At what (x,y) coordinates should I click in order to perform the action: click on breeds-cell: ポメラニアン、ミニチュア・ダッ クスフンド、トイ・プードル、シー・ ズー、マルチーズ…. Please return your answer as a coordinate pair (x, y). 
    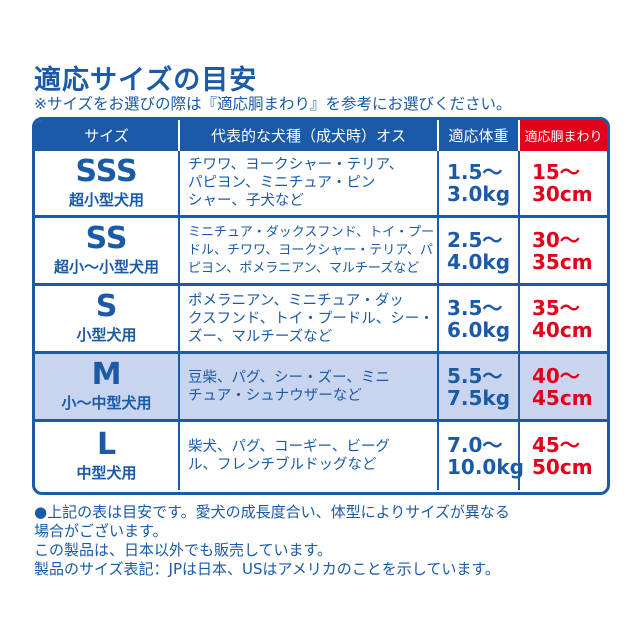
    Looking at the image, I should click on (309, 318).